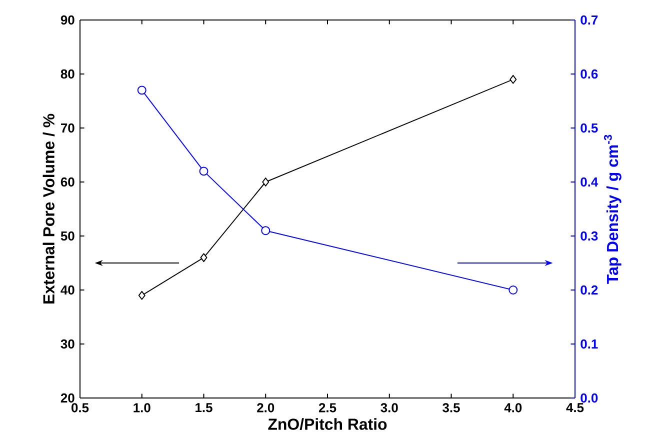  Describe the element at coordinates (67, 344) in the screenshot. I see `y-tick-label: 30` at that location.